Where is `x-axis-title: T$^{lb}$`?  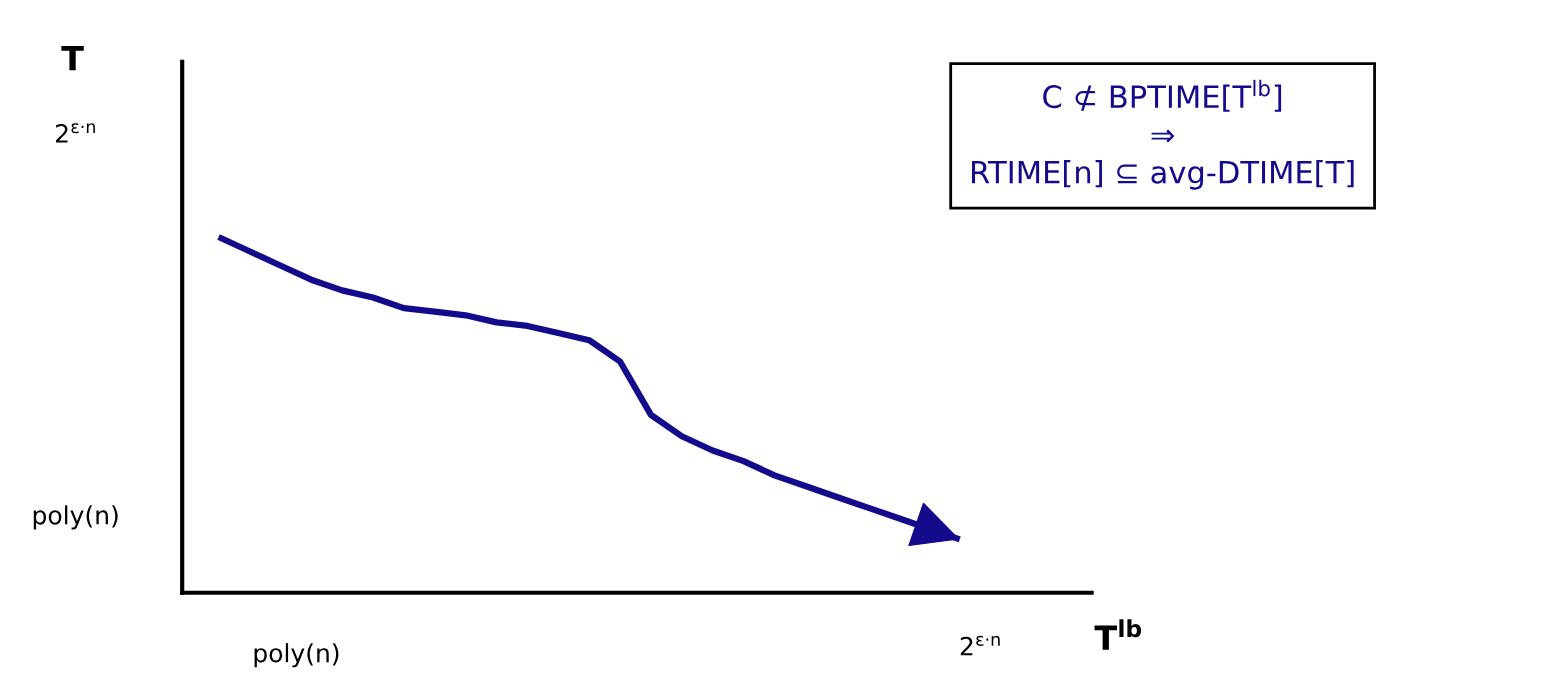 x-axis-title: T$^{lb}$ is located at coordinates (1118, 634).